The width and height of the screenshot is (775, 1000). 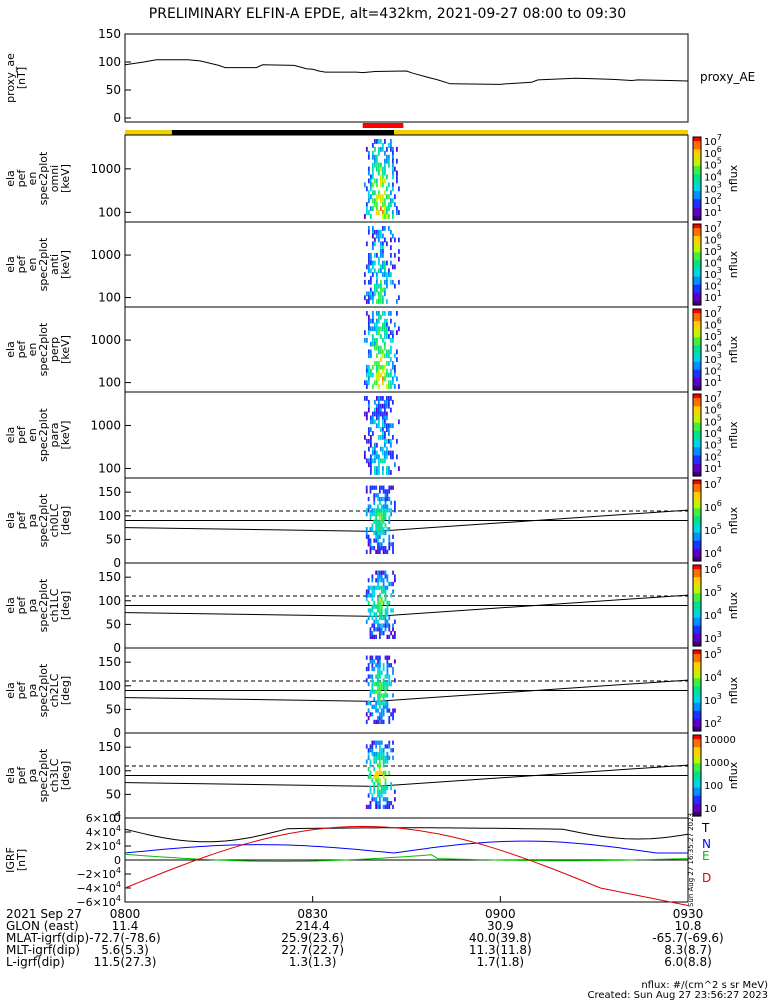 I want to click on spectrogram-frame, so click(x=406, y=264).